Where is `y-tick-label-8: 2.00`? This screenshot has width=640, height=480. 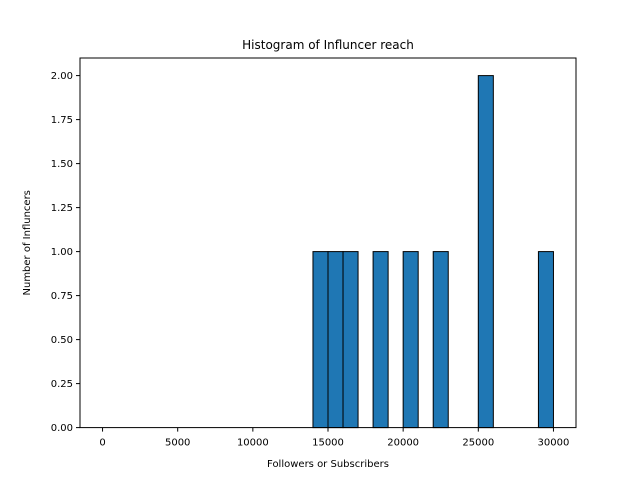
y-tick-label-8: 2.00 is located at coordinates (62, 76).